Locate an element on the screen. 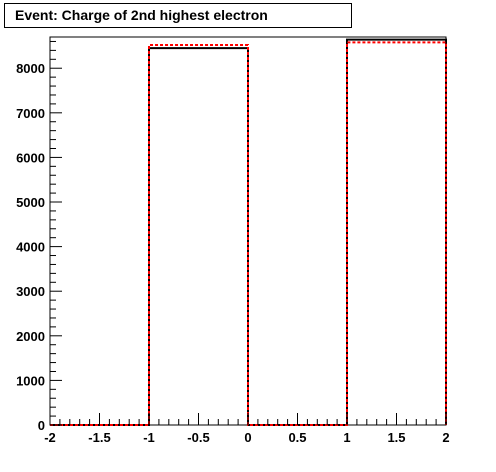 The image size is (496, 472). y-tick-label: 6000 is located at coordinates (30, 157).